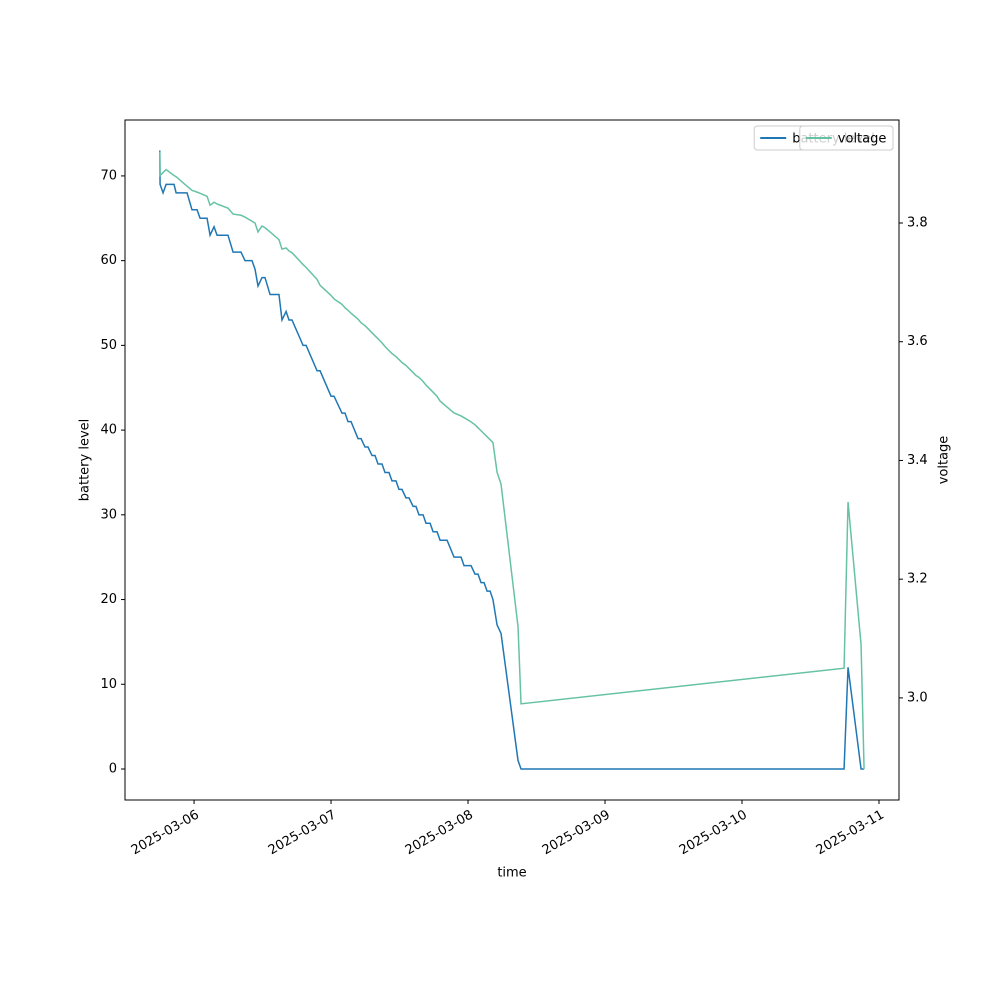 The height and width of the screenshot is (1004, 1000). Describe the element at coordinates (439, 833) in the screenshot. I see `x-tick-label: 2025-03-08` at that location.